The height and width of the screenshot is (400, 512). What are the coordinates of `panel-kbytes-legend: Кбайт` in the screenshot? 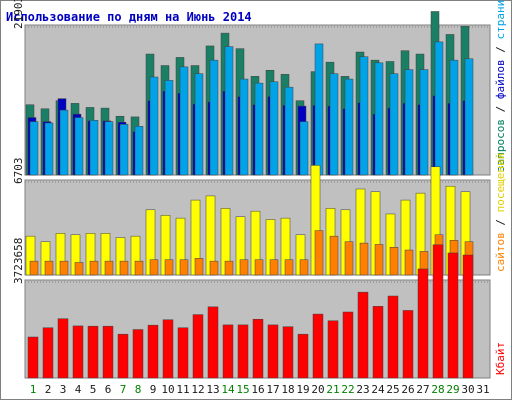 It's located at (500, 358).